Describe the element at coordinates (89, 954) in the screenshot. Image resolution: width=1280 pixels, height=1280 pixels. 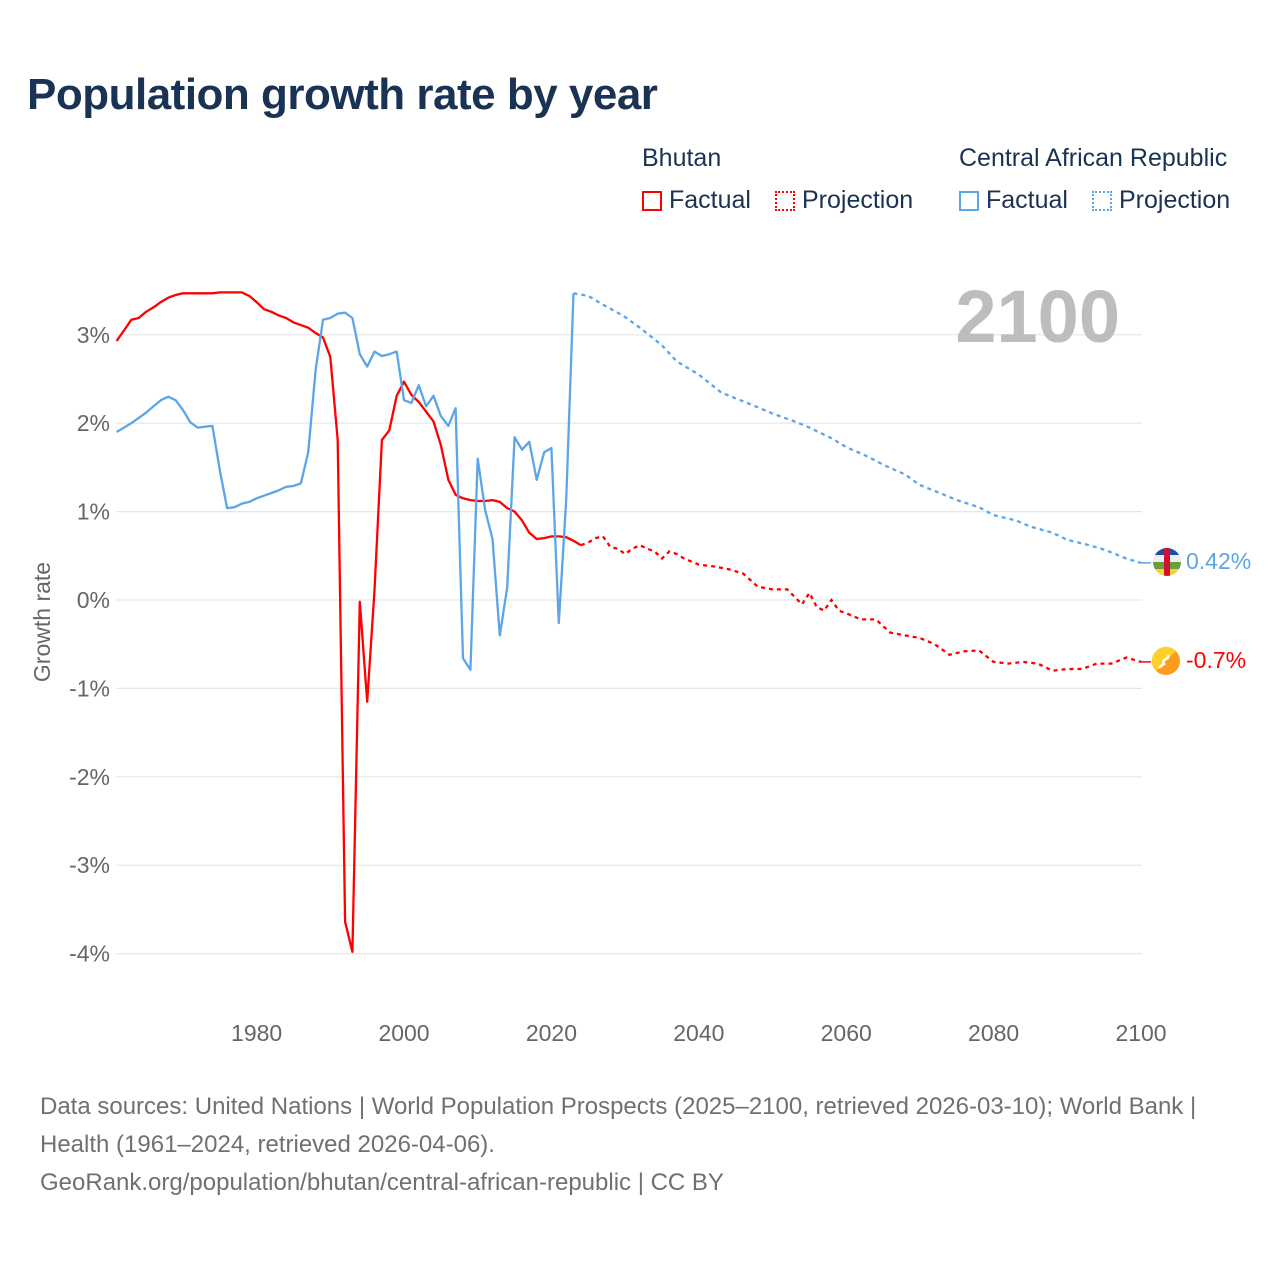
I see `y-tick-label: -4%` at that location.